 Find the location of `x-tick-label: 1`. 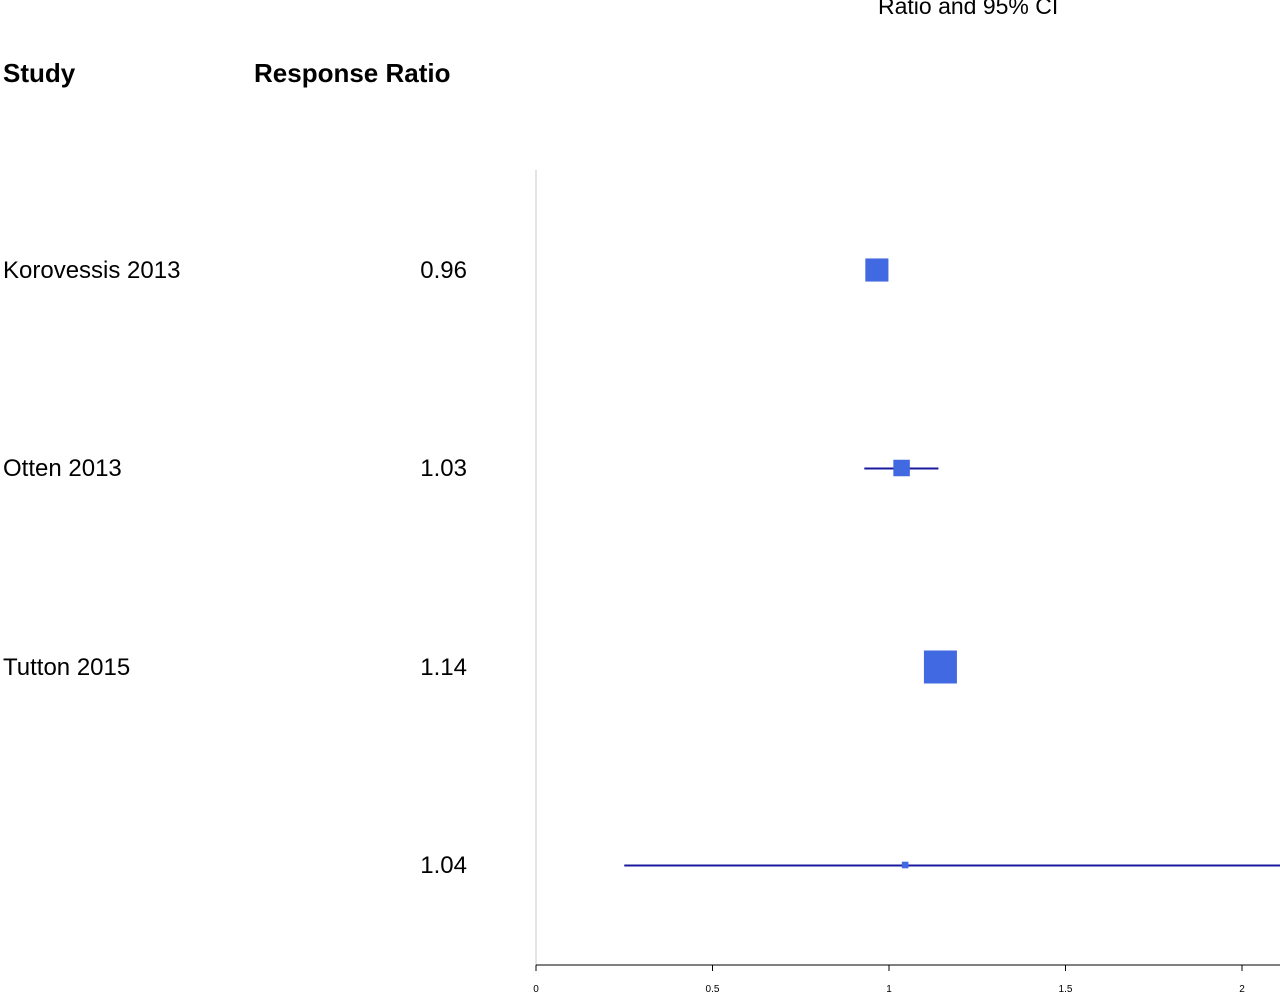

x-tick-label: 1 is located at coordinates (889, 988).